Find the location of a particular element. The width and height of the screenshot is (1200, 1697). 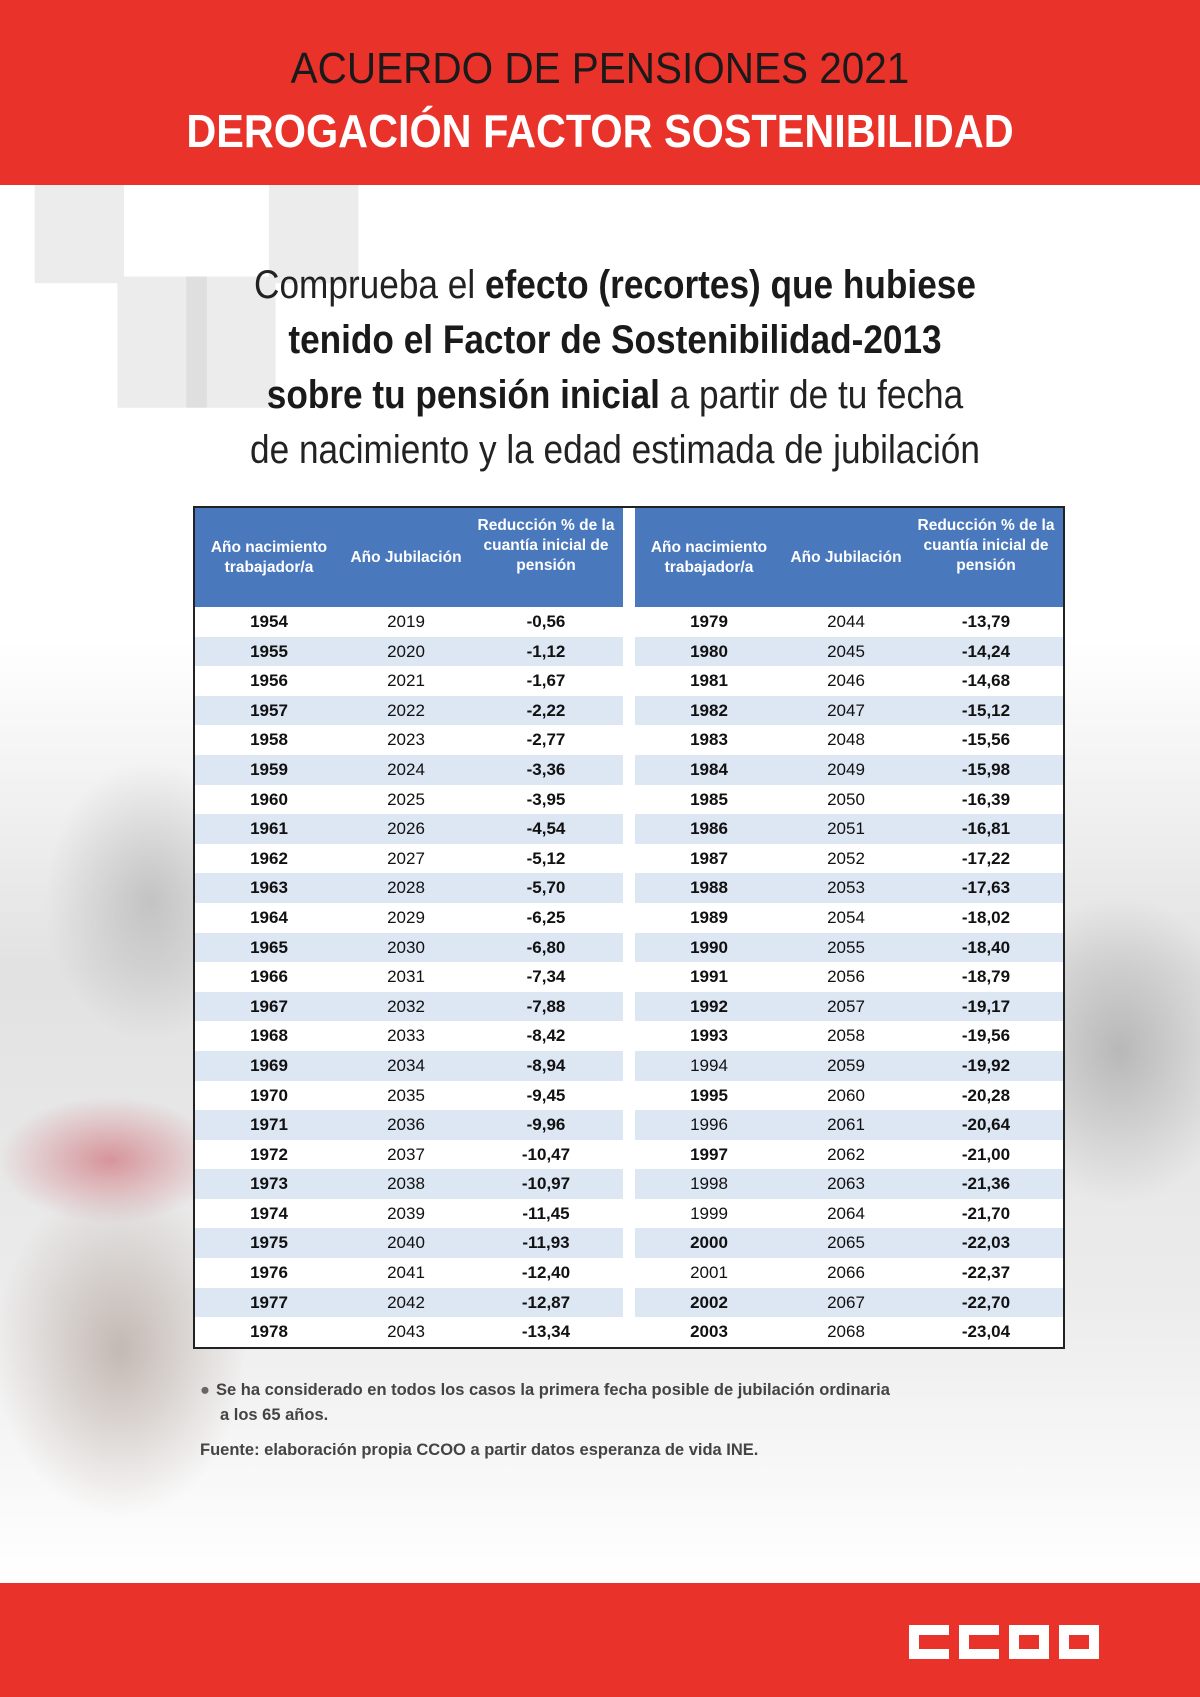

table-row: 1990 2055 -18,40 is located at coordinates (849, 947).